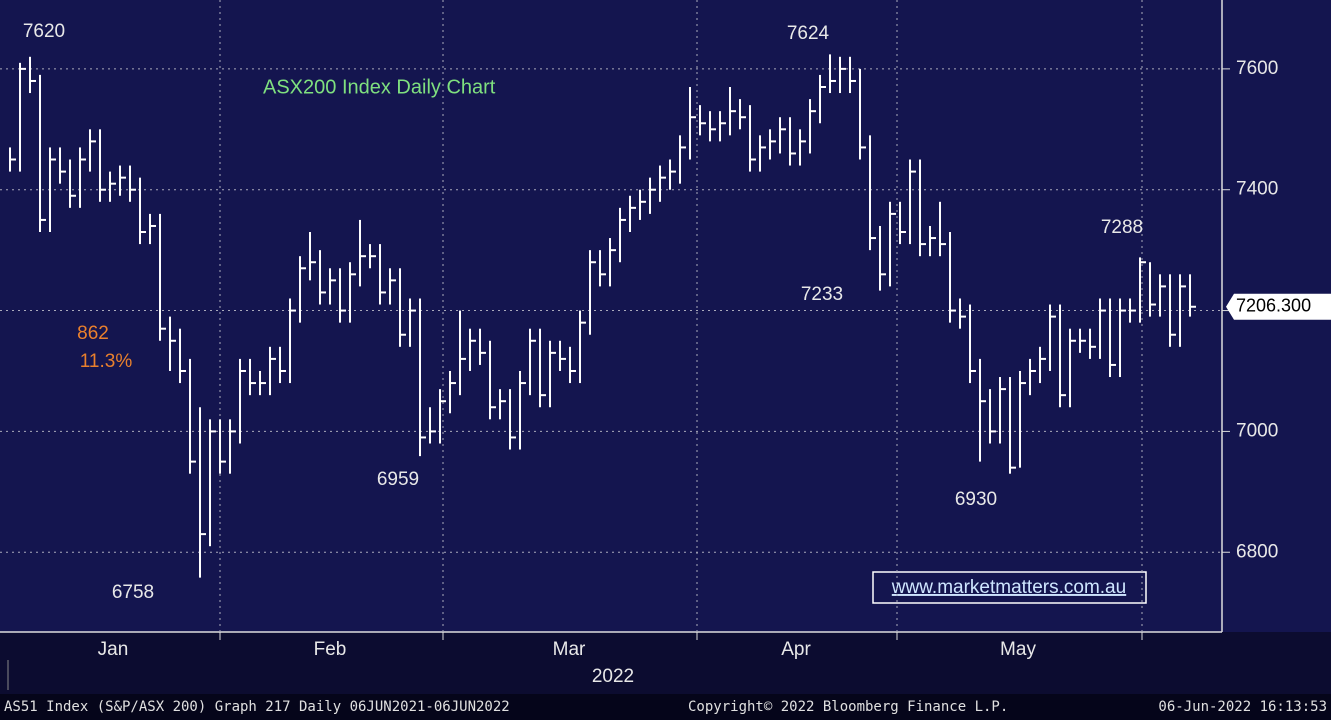  What do you see at coordinates (613, 676) in the screenshot?
I see `year-label: 2022` at bounding box center [613, 676].